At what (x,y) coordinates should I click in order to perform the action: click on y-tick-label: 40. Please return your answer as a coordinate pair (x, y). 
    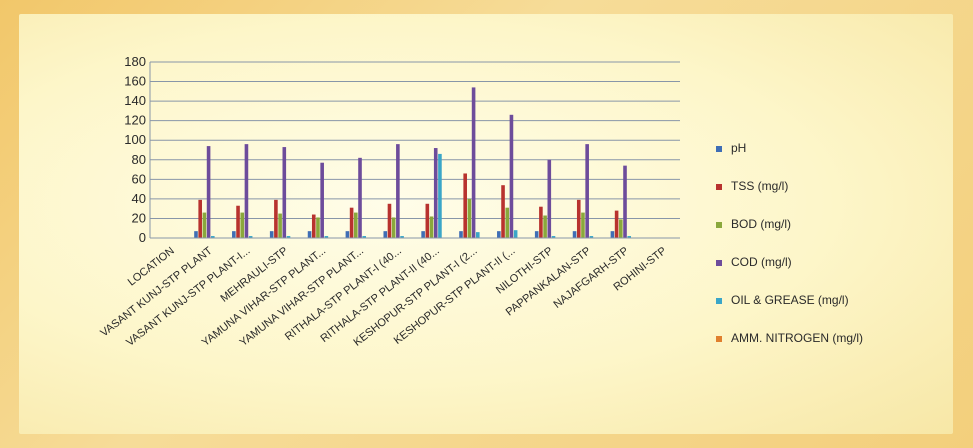
    Looking at the image, I should click on (139, 198).